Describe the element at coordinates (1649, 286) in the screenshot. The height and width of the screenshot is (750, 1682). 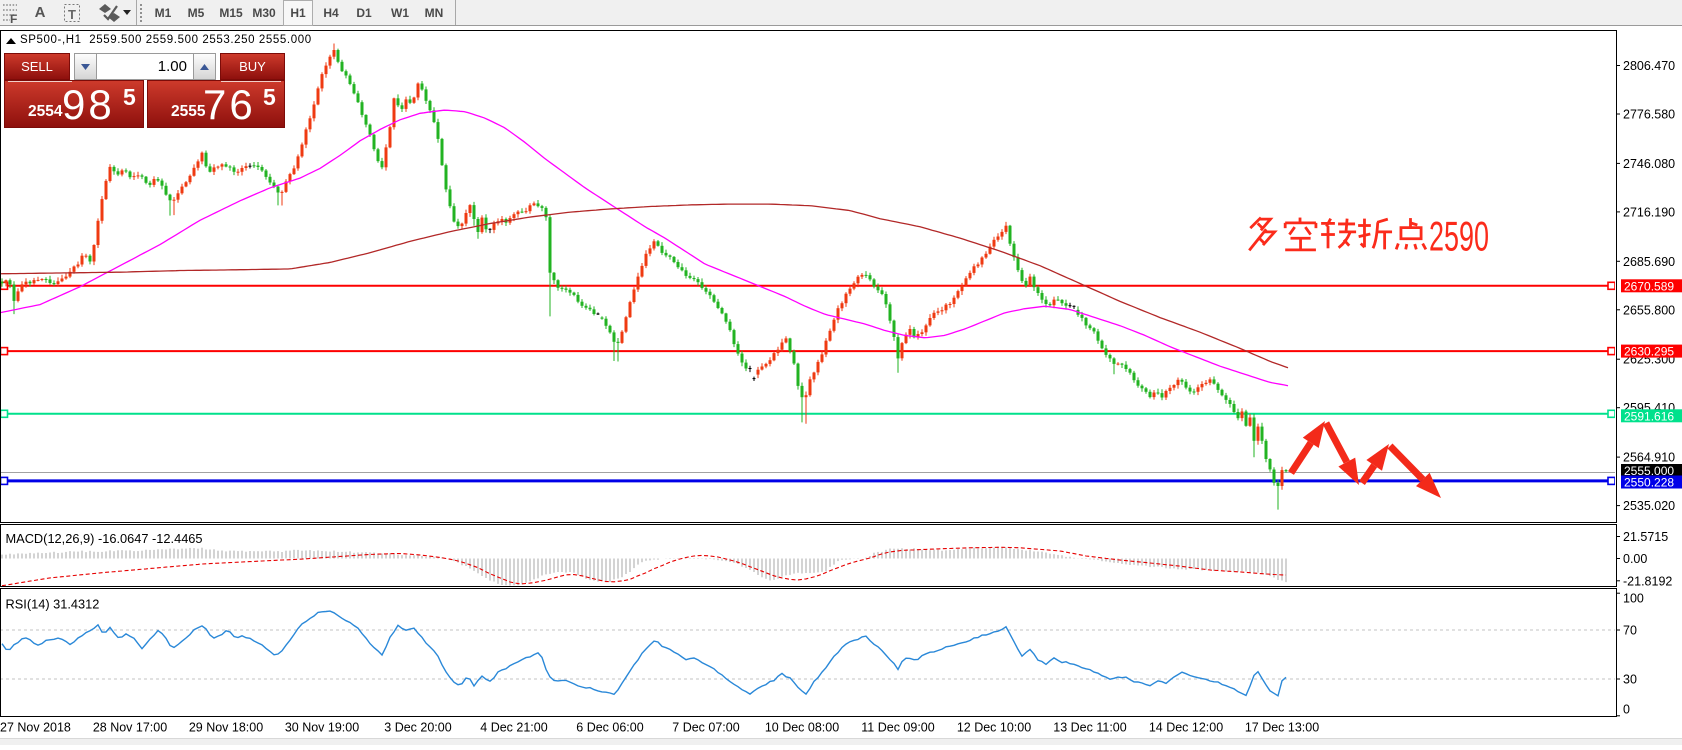
I see `svg-text: 2670.589` at that location.